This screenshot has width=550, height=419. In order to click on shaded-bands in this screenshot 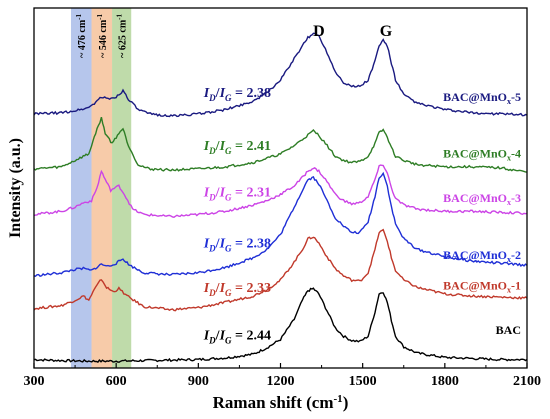, I will do `click(101, 188)`.